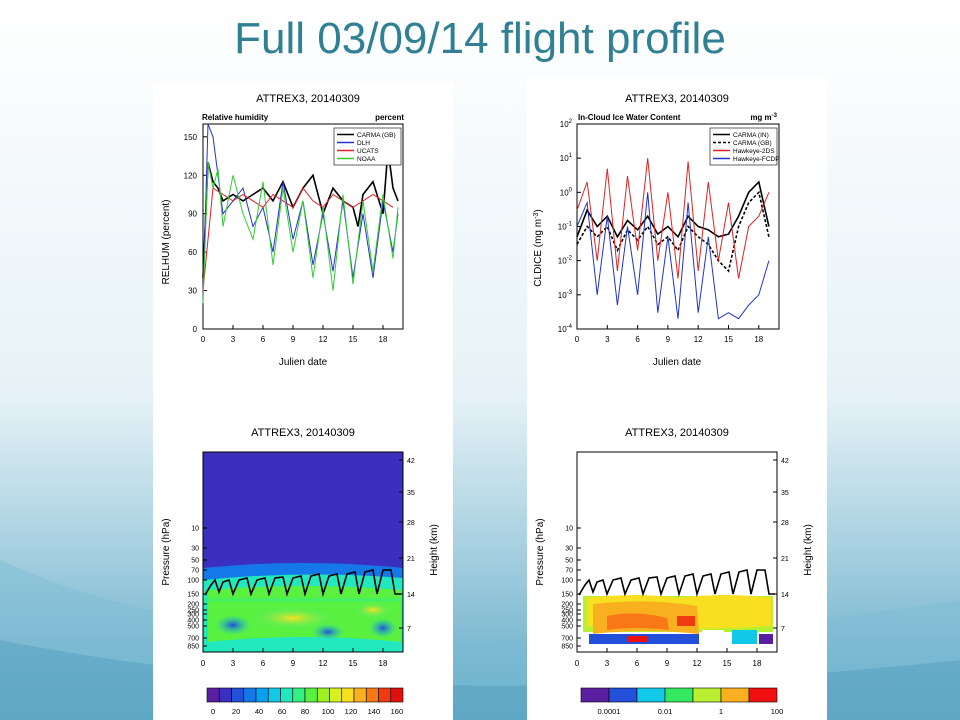 This screenshot has height=720, width=960. I want to click on chart-subtitle-right: percent, so click(389, 117).